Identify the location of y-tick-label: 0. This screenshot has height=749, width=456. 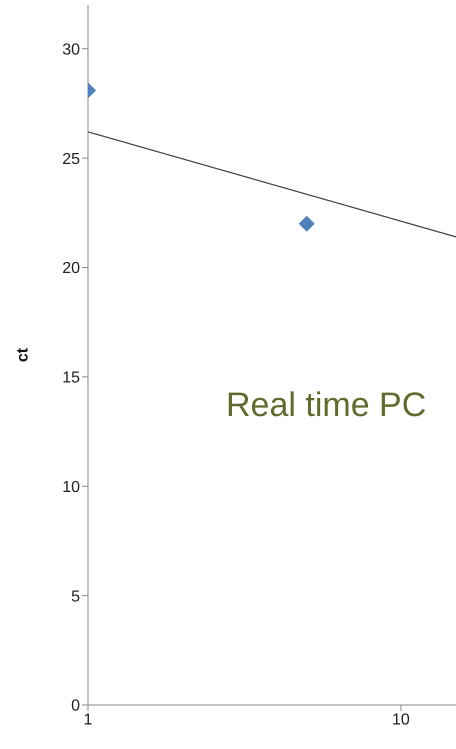
(75, 706).